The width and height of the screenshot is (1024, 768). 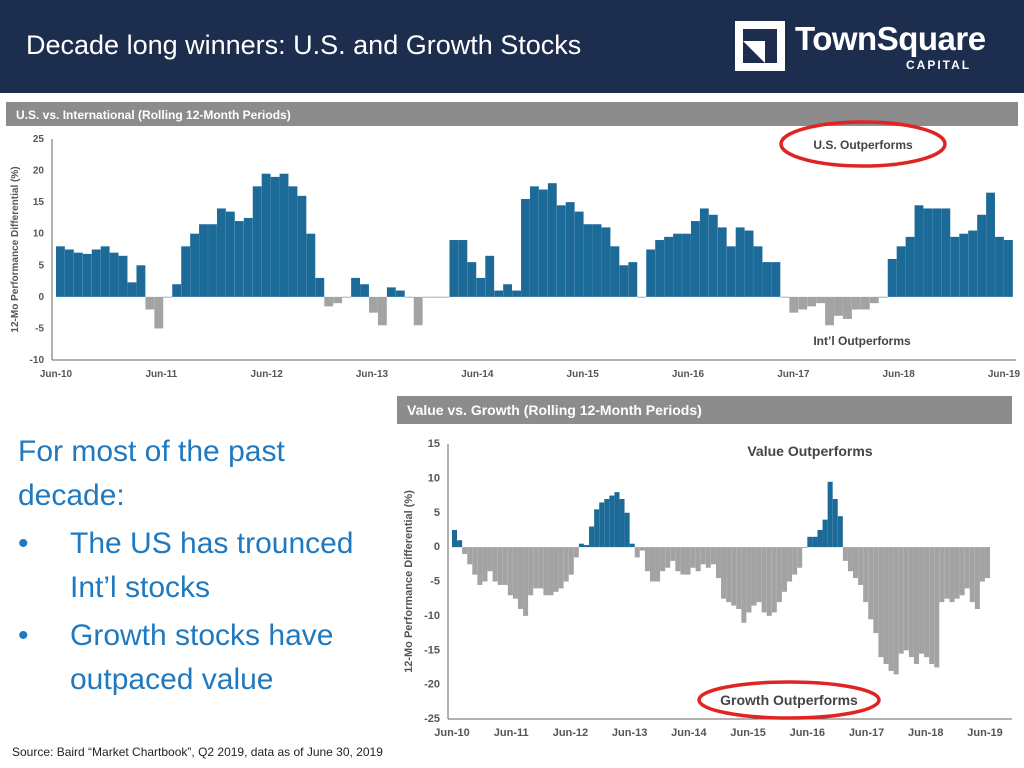 I want to click on chart-title-bar, so click(x=704, y=410).